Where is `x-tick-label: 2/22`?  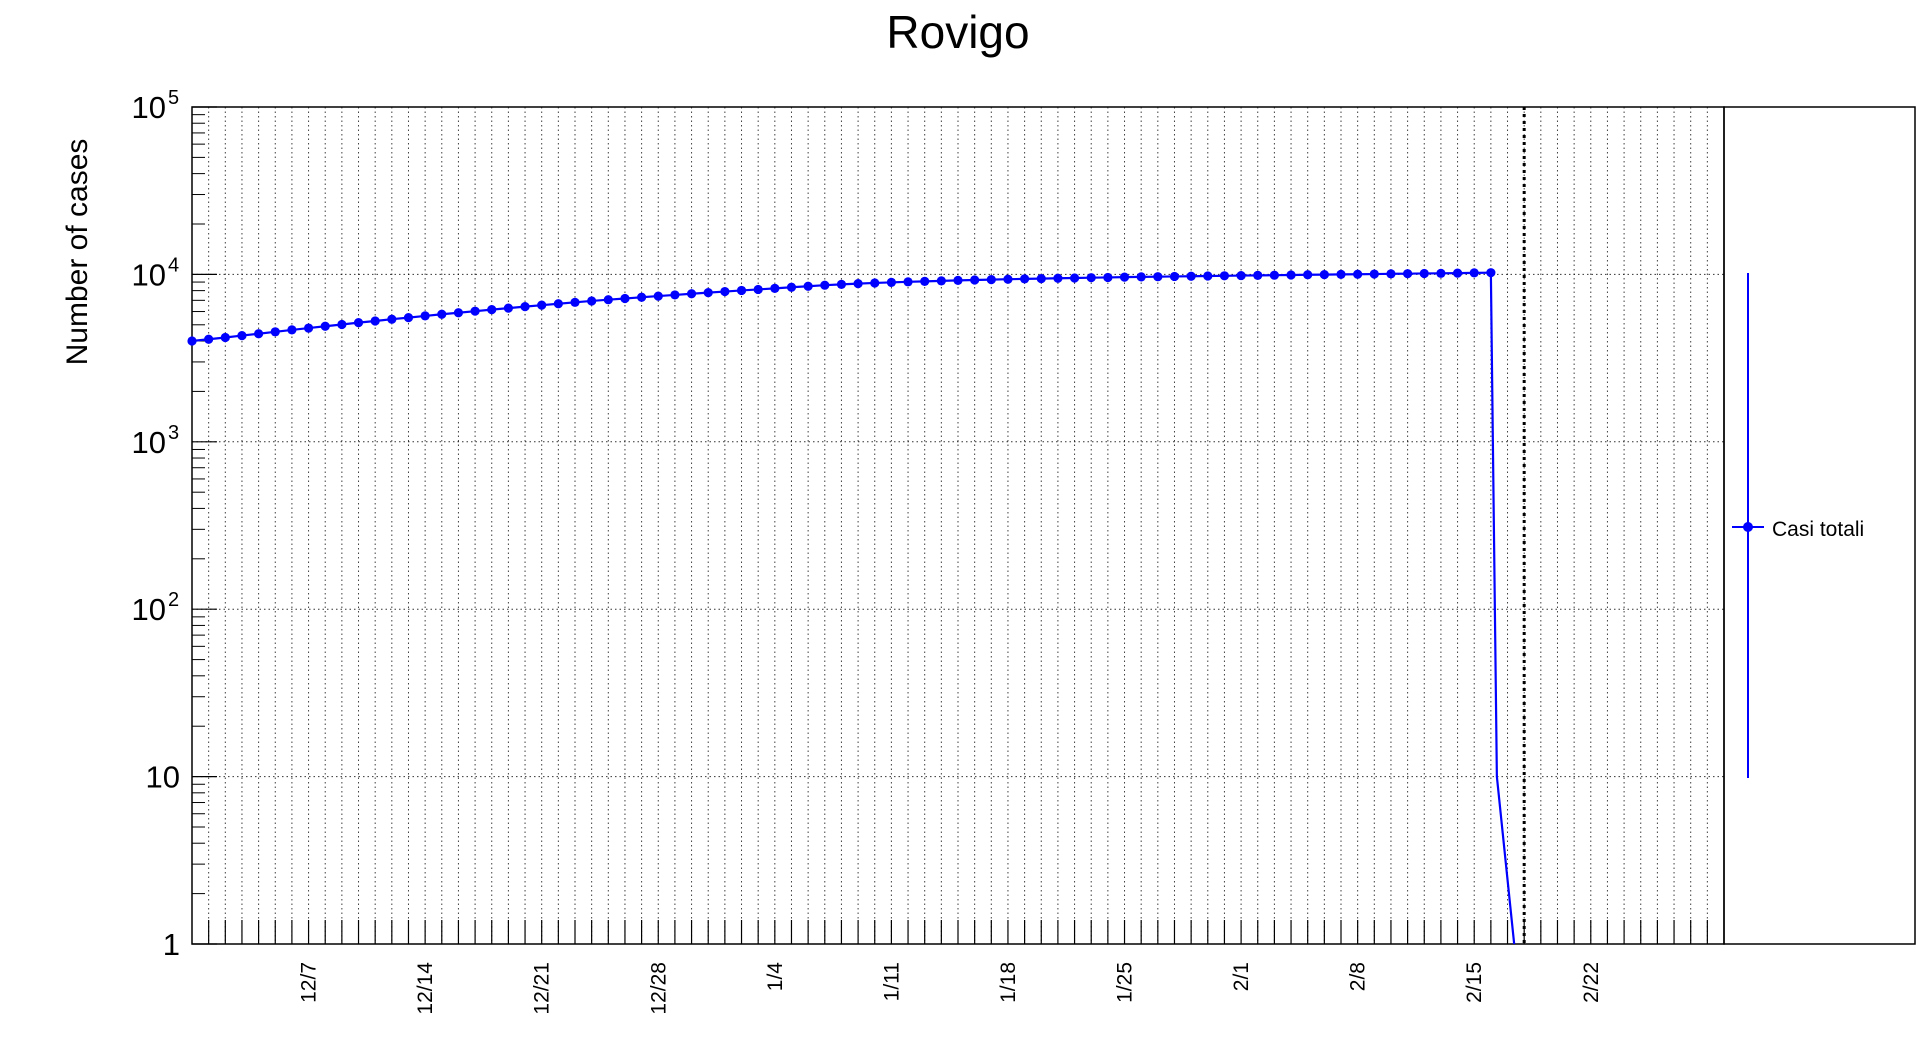
x-tick-label: 2/22 is located at coordinates (1591, 982).